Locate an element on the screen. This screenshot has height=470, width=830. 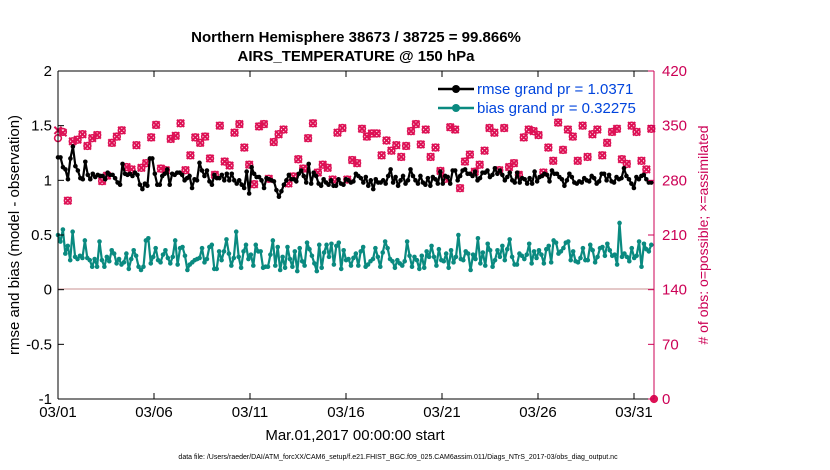
legend-rmse-marker is located at coordinates (456, 89).